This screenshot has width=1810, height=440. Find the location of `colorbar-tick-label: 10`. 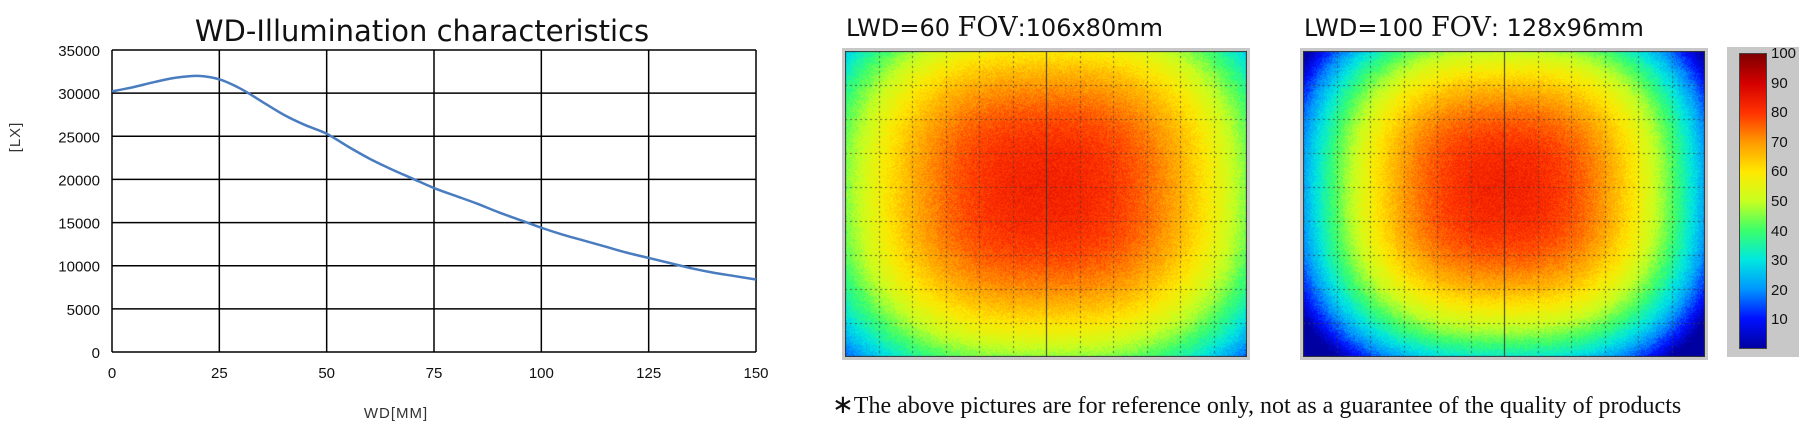

colorbar-tick-label: 10 is located at coordinates (1779, 320).